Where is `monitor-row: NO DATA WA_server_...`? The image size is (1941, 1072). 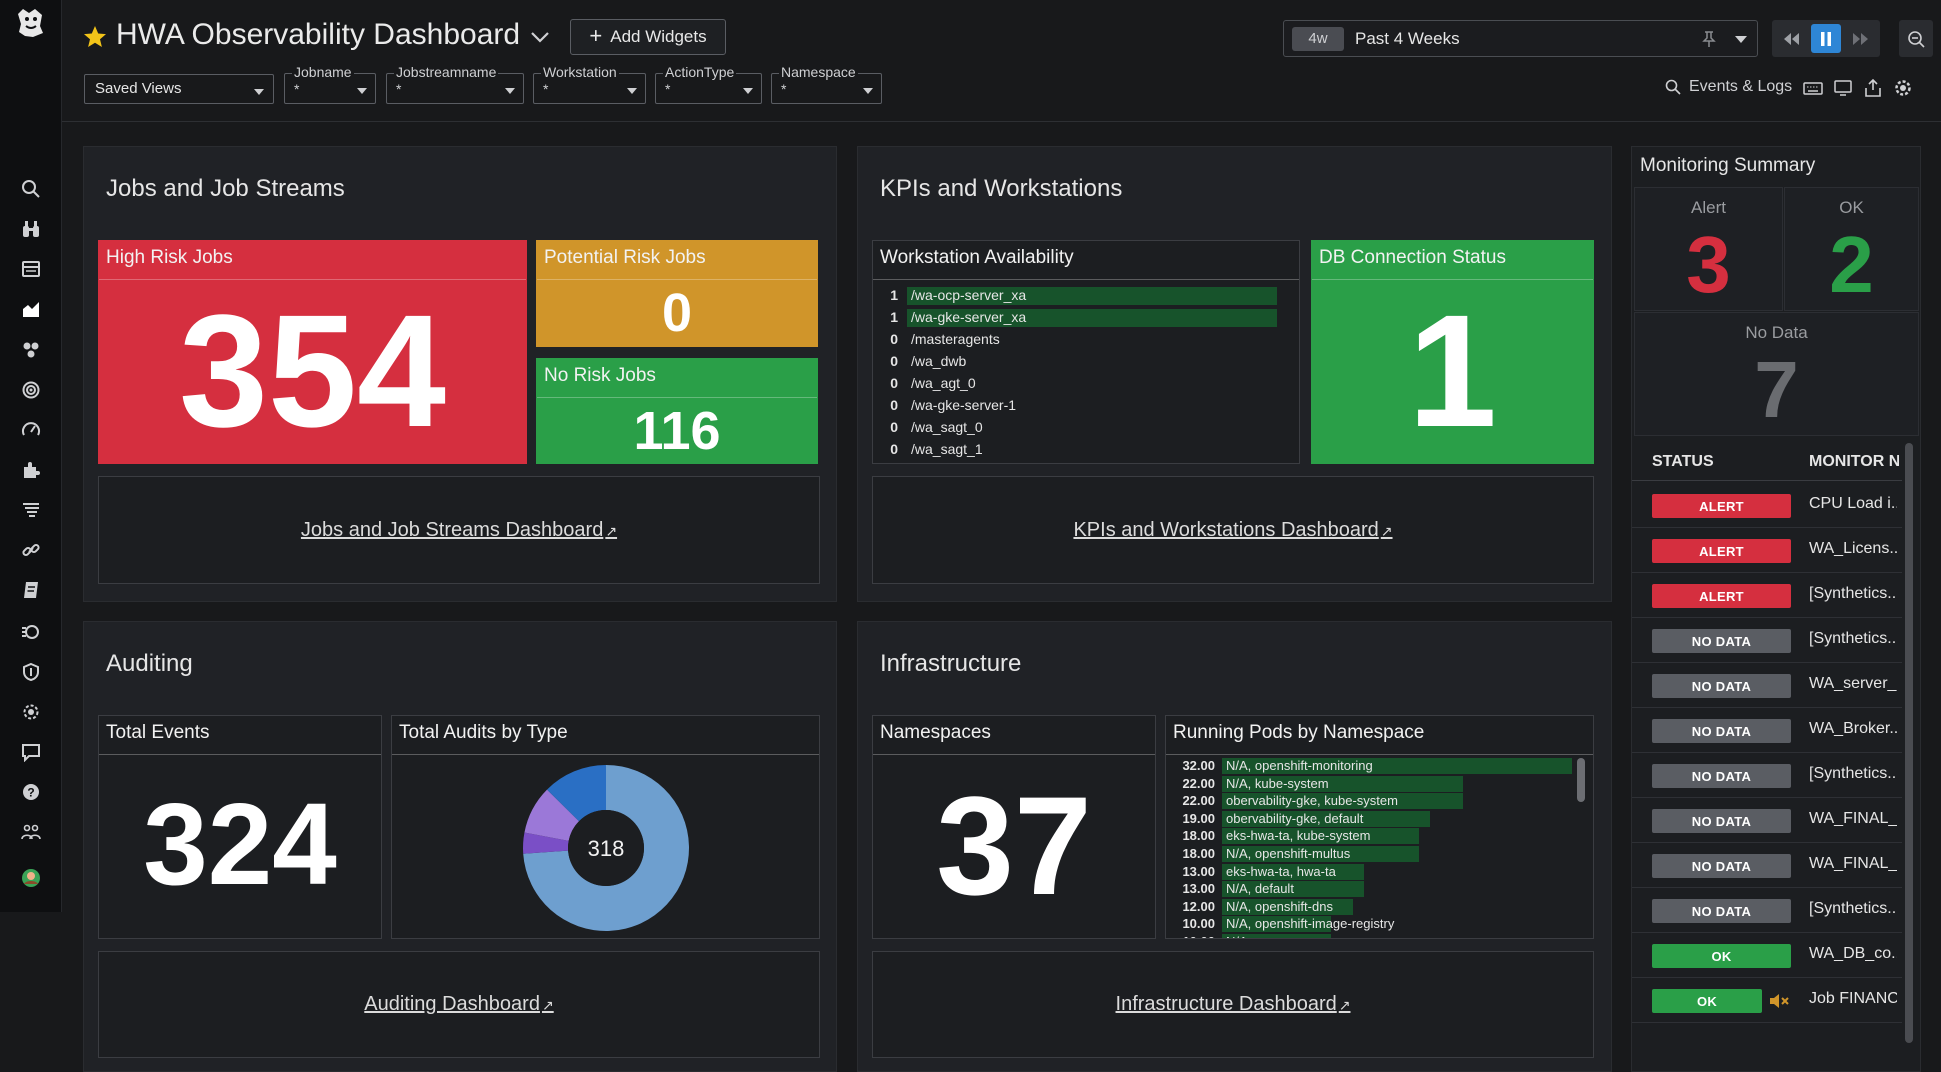 monitor-row: NO DATA WA_server_... is located at coordinates (1767, 685).